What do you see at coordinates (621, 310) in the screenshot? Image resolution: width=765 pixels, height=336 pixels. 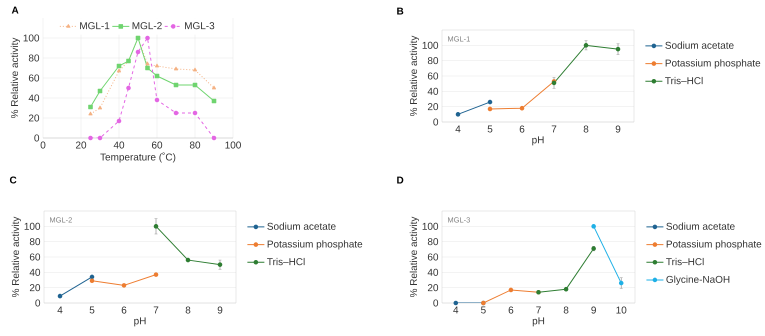 I see `x-tick-label: 10` at bounding box center [621, 310].